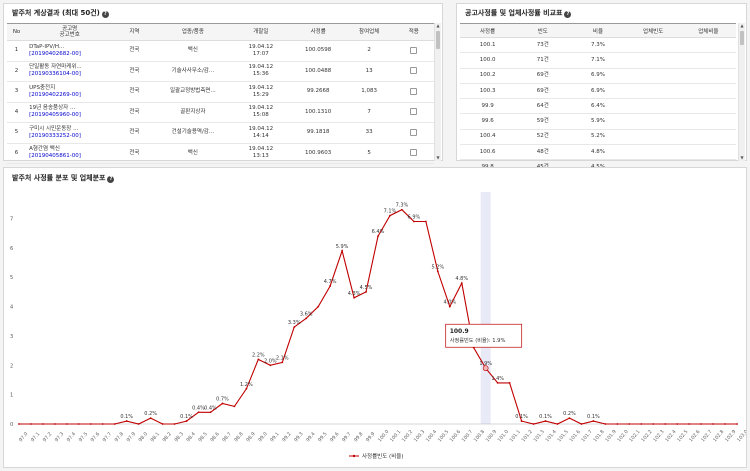 The width and height of the screenshot is (750, 471). What do you see at coordinates (515, 436) in the screenshot?
I see `x-tick-label: 101.1` at bounding box center [515, 436].